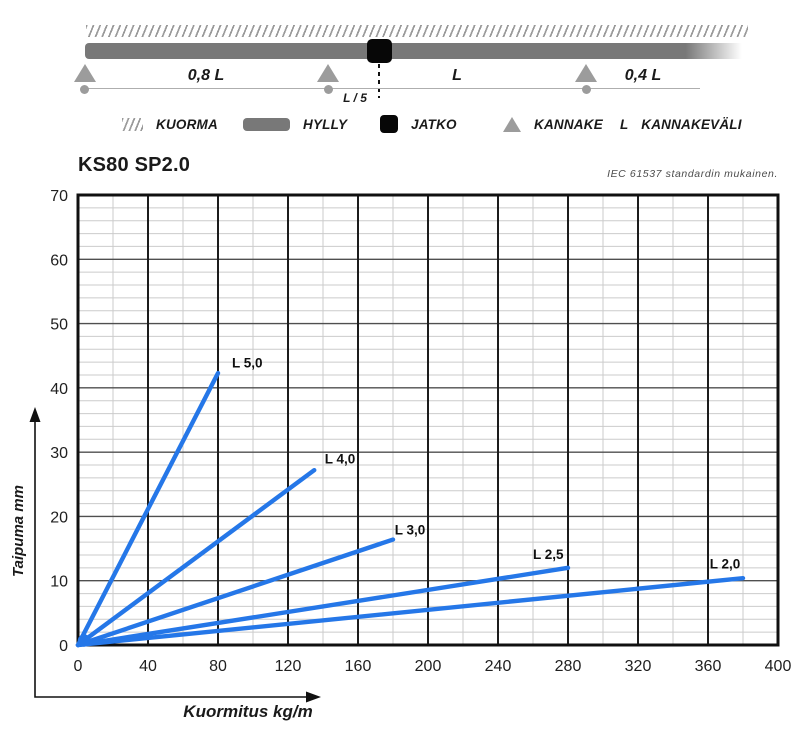 The width and height of the screenshot is (800, 736). What do you see at coordinates (568, 124) in the screenshot?
I see `legend-label: KANNAKE` at bounding box center [568, 124].